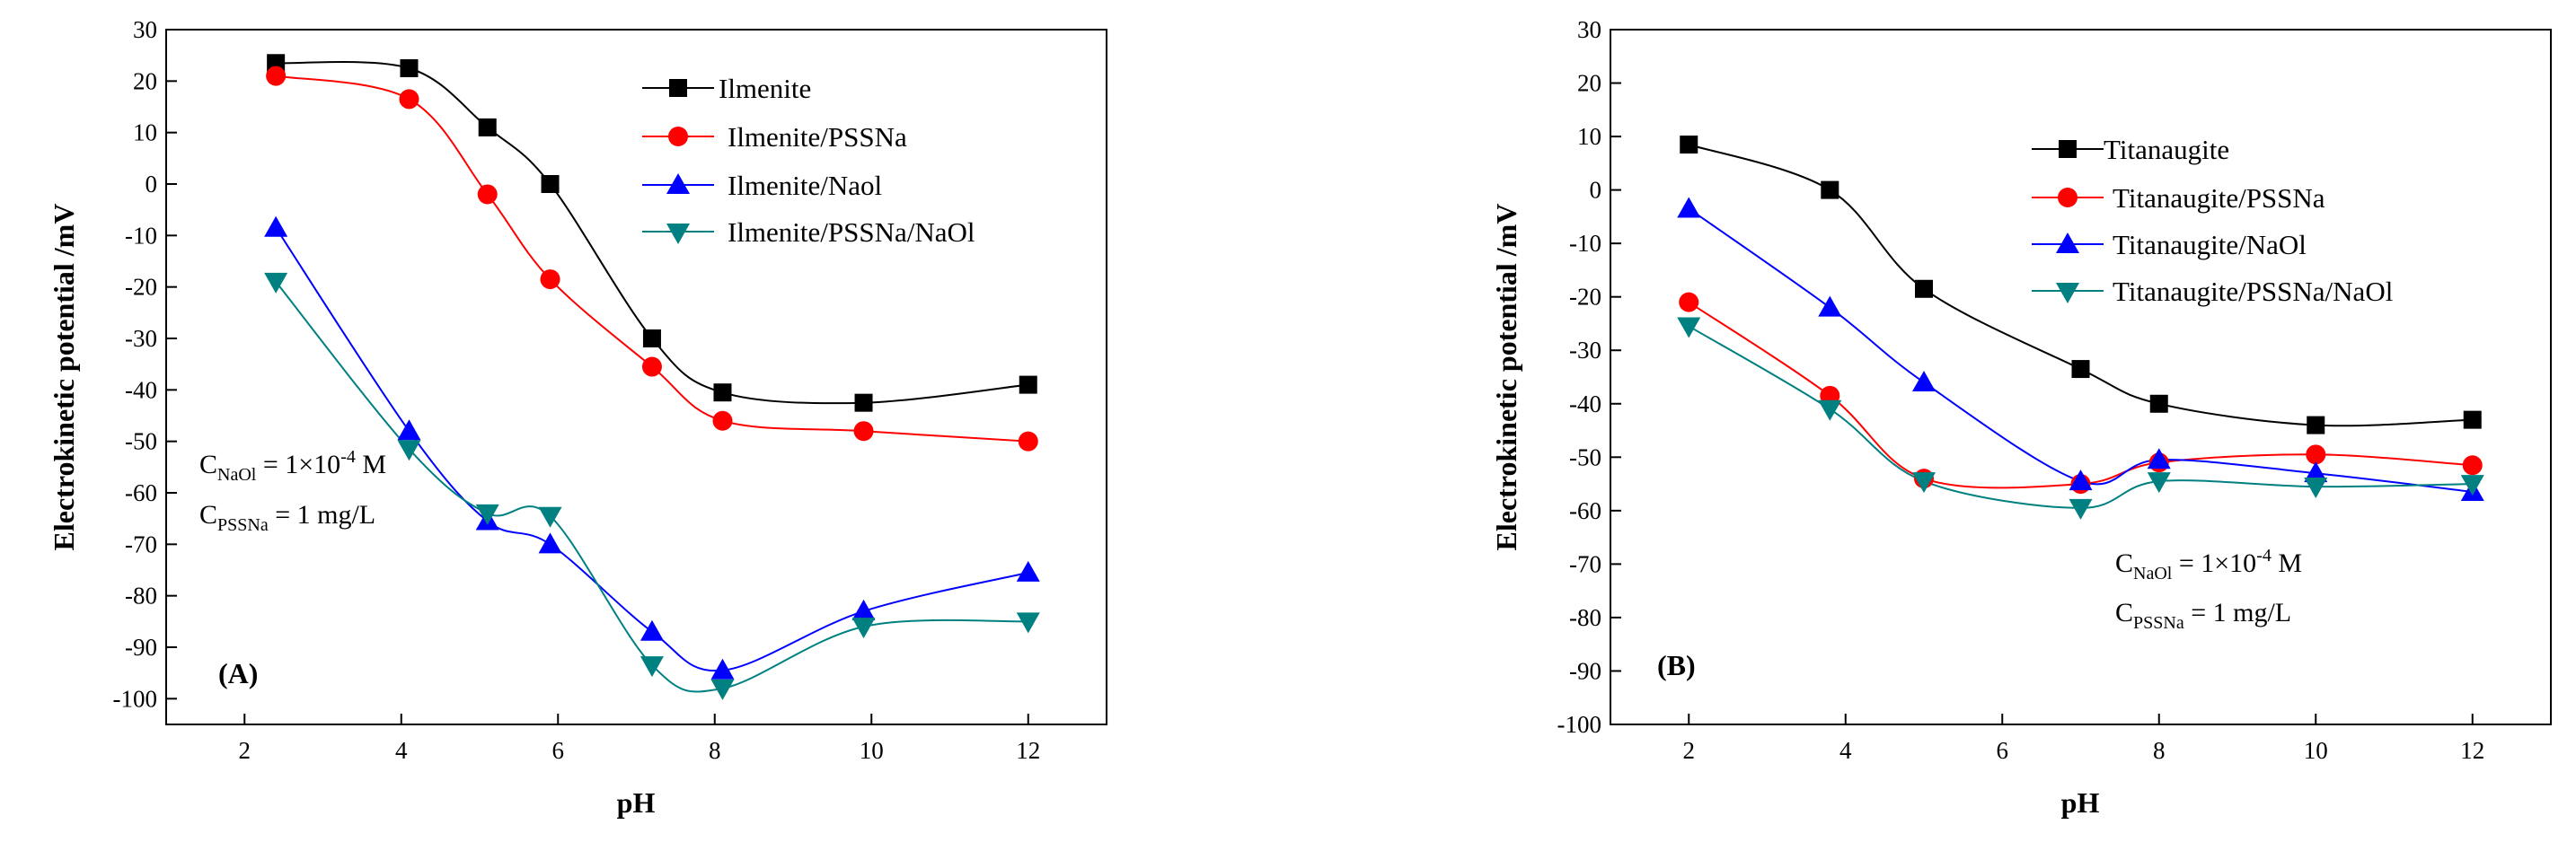 The height and width of the screenshot is (851, 2576). Describe the element at coordinates (2253, 292) in the screenshot. I see `legend-label: Titanaugite/PSSNa/NaOl` at that location.